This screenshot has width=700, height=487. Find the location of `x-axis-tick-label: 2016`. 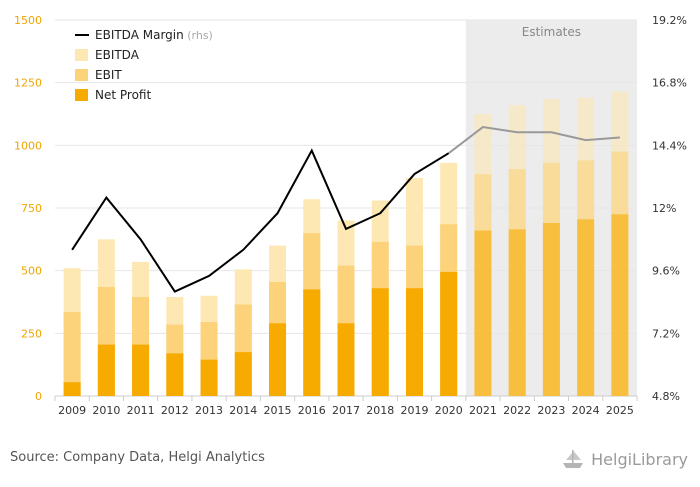

x-axis-tick-label: 2016 is located at coordinates (312, 410).